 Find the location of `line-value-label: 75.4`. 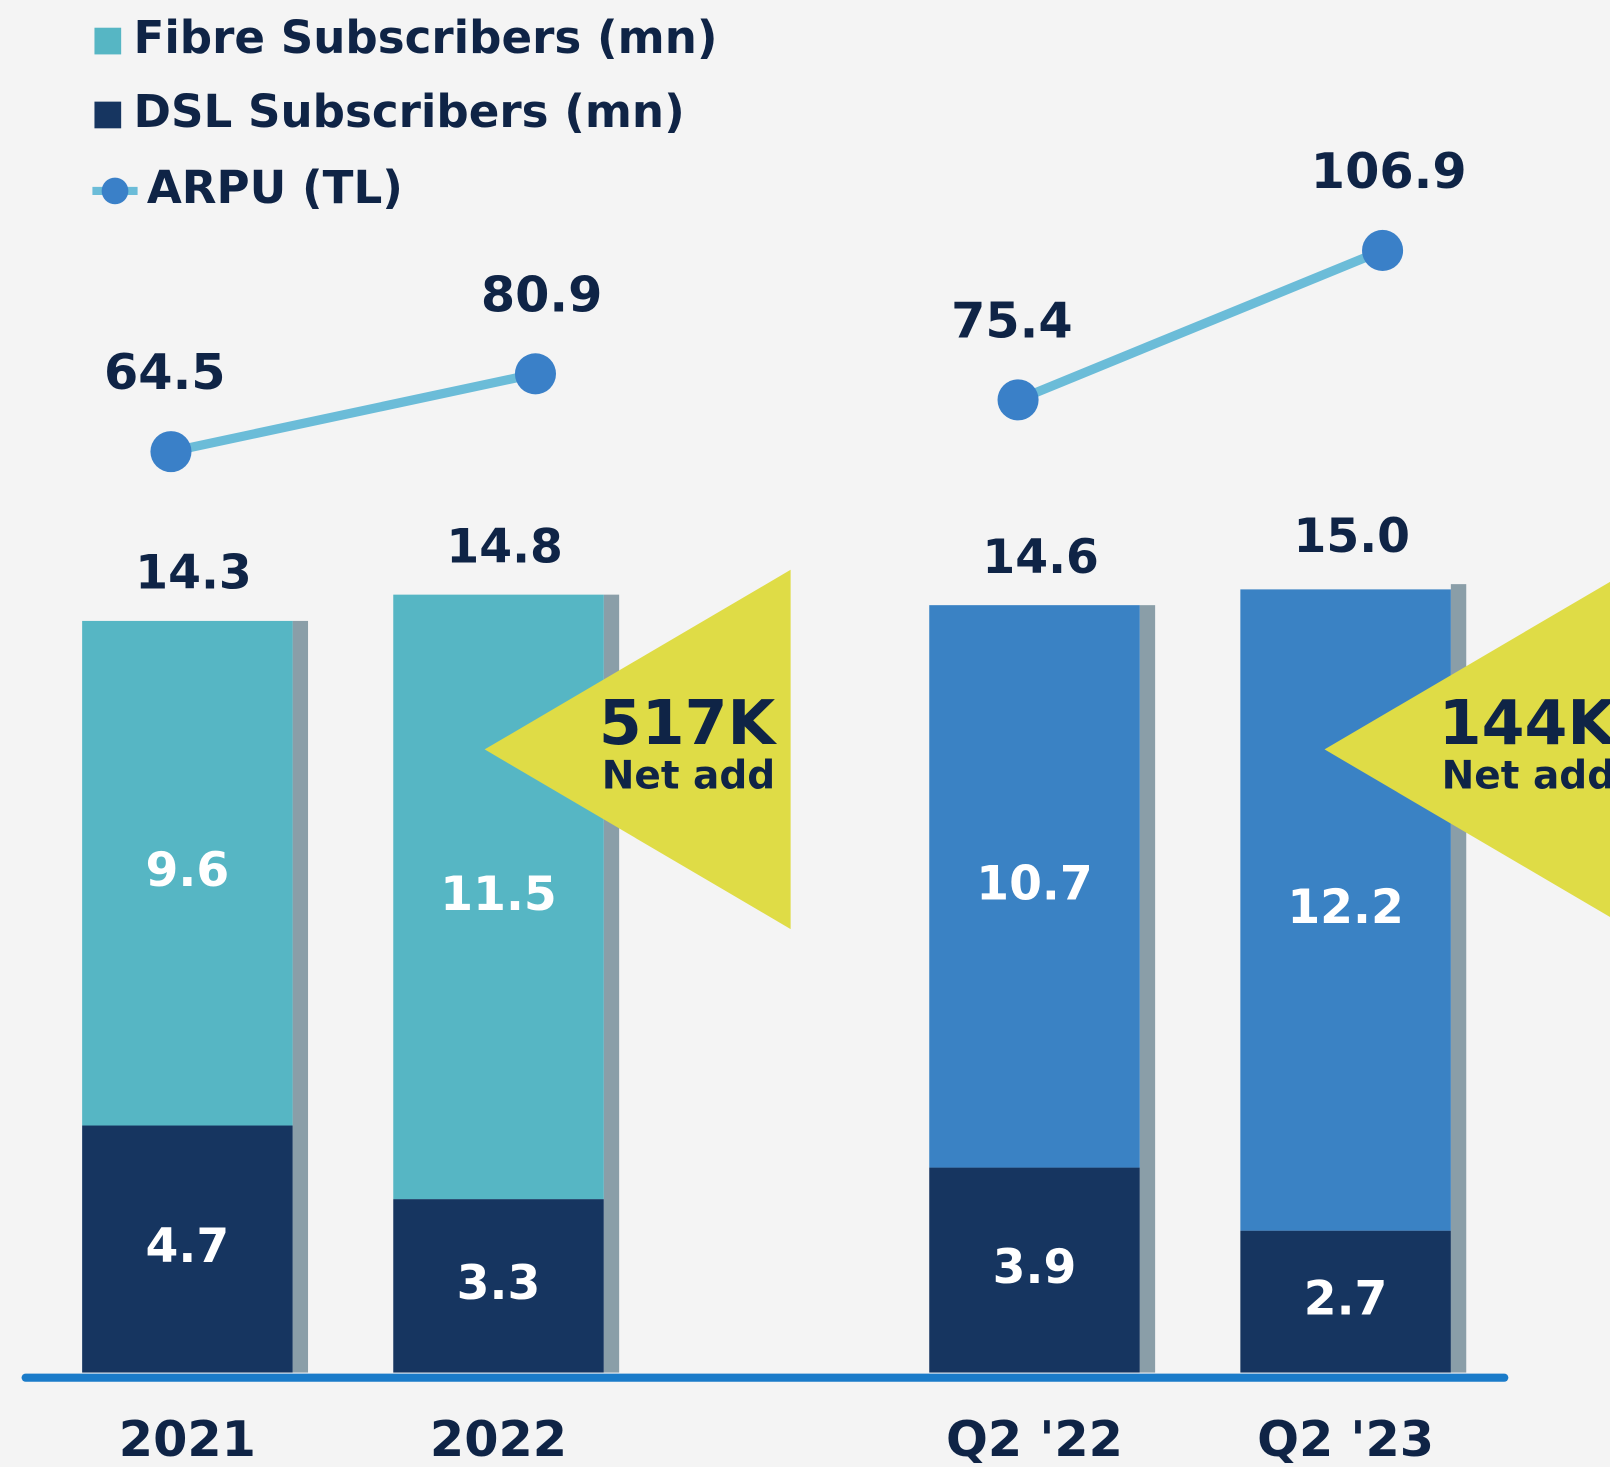

line-value-label: 75.4 is located at coordinates (1012, 320).